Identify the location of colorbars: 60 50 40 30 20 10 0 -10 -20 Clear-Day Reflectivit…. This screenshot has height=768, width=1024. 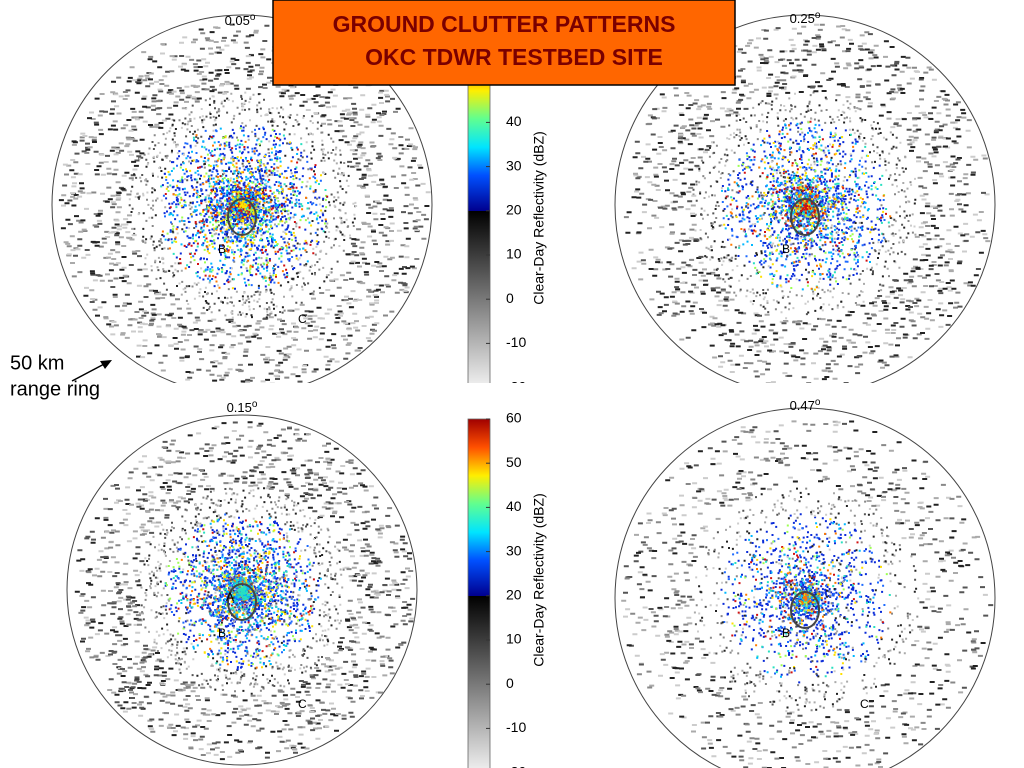
(507, 396).